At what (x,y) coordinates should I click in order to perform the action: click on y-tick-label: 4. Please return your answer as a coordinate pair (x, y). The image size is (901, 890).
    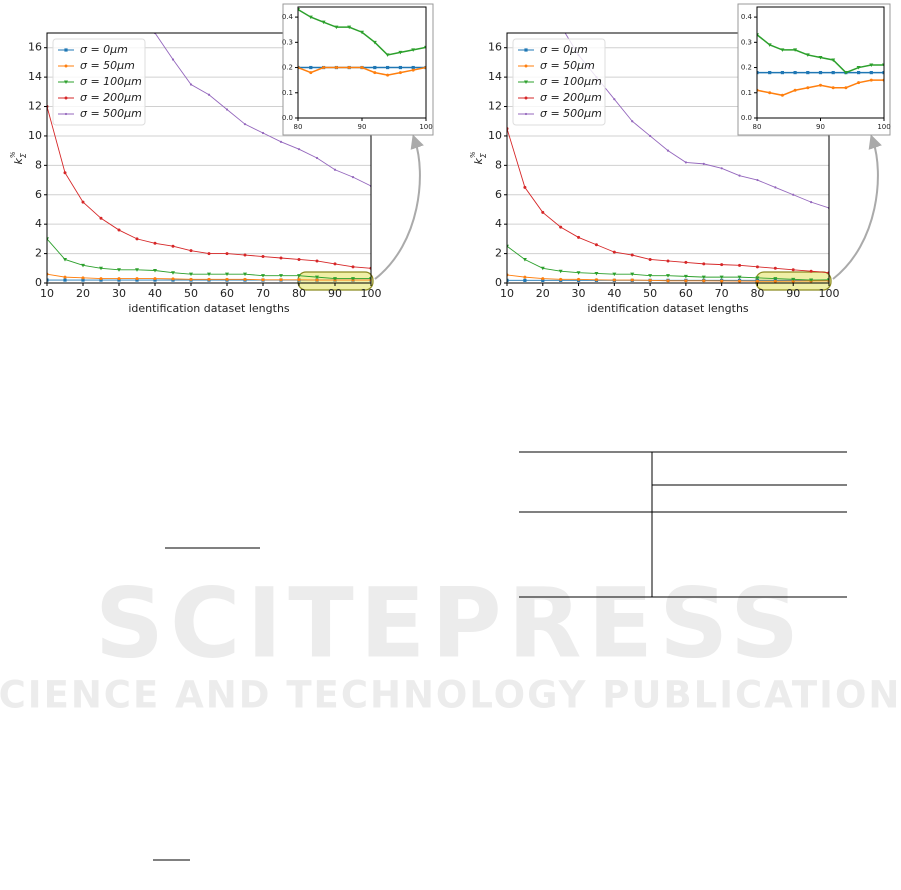
    Looking at the image, I should click on (498, 223).